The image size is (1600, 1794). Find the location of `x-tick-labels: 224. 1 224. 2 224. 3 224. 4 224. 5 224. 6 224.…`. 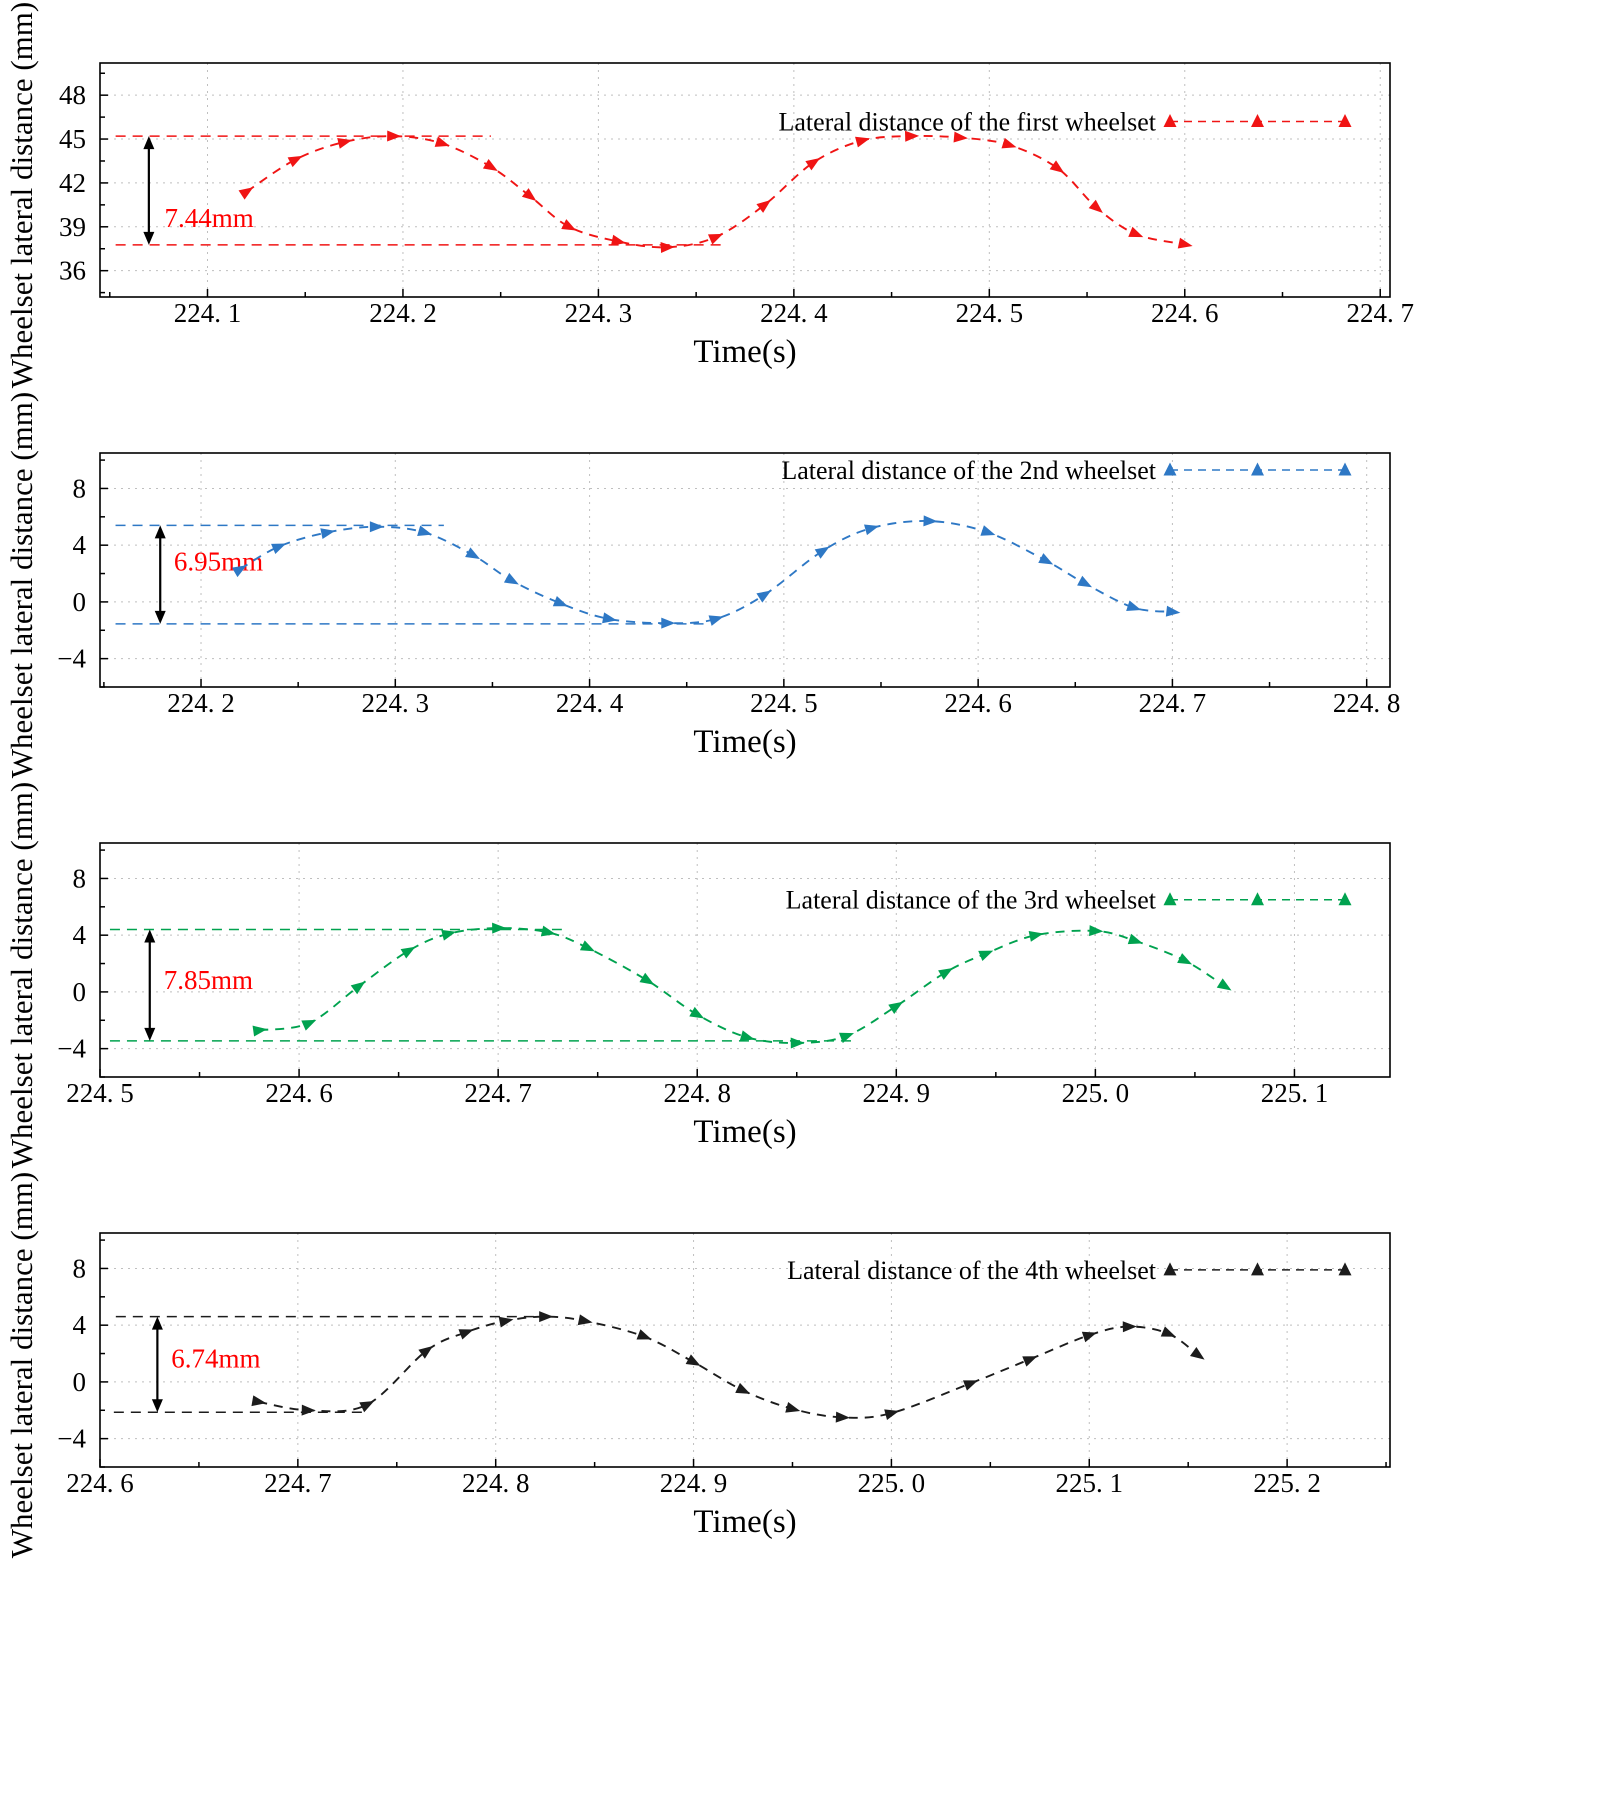

x-tick-labels: 224. 1 224. 2 224. 3 224. 4 224. 5 224. 6 224.… is located at coordinates (794, 313).